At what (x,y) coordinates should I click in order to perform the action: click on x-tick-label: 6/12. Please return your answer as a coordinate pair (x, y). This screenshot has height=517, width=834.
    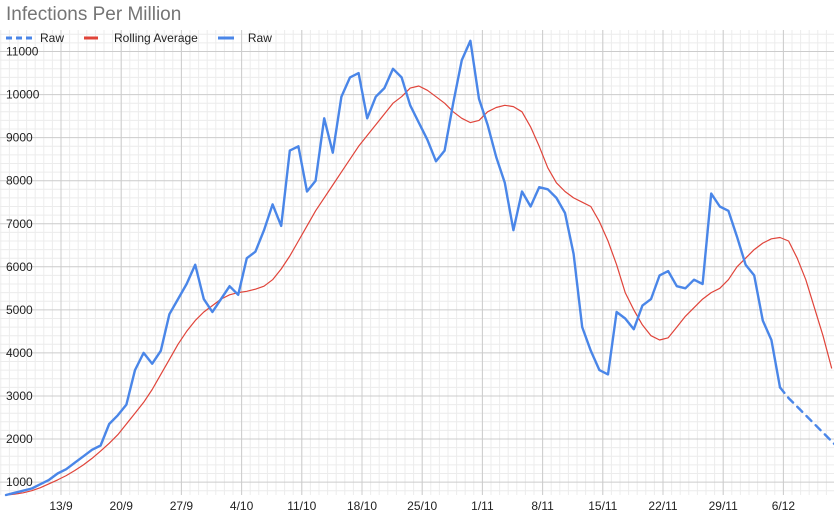
    Looking at the image, I should click on (784, 506).